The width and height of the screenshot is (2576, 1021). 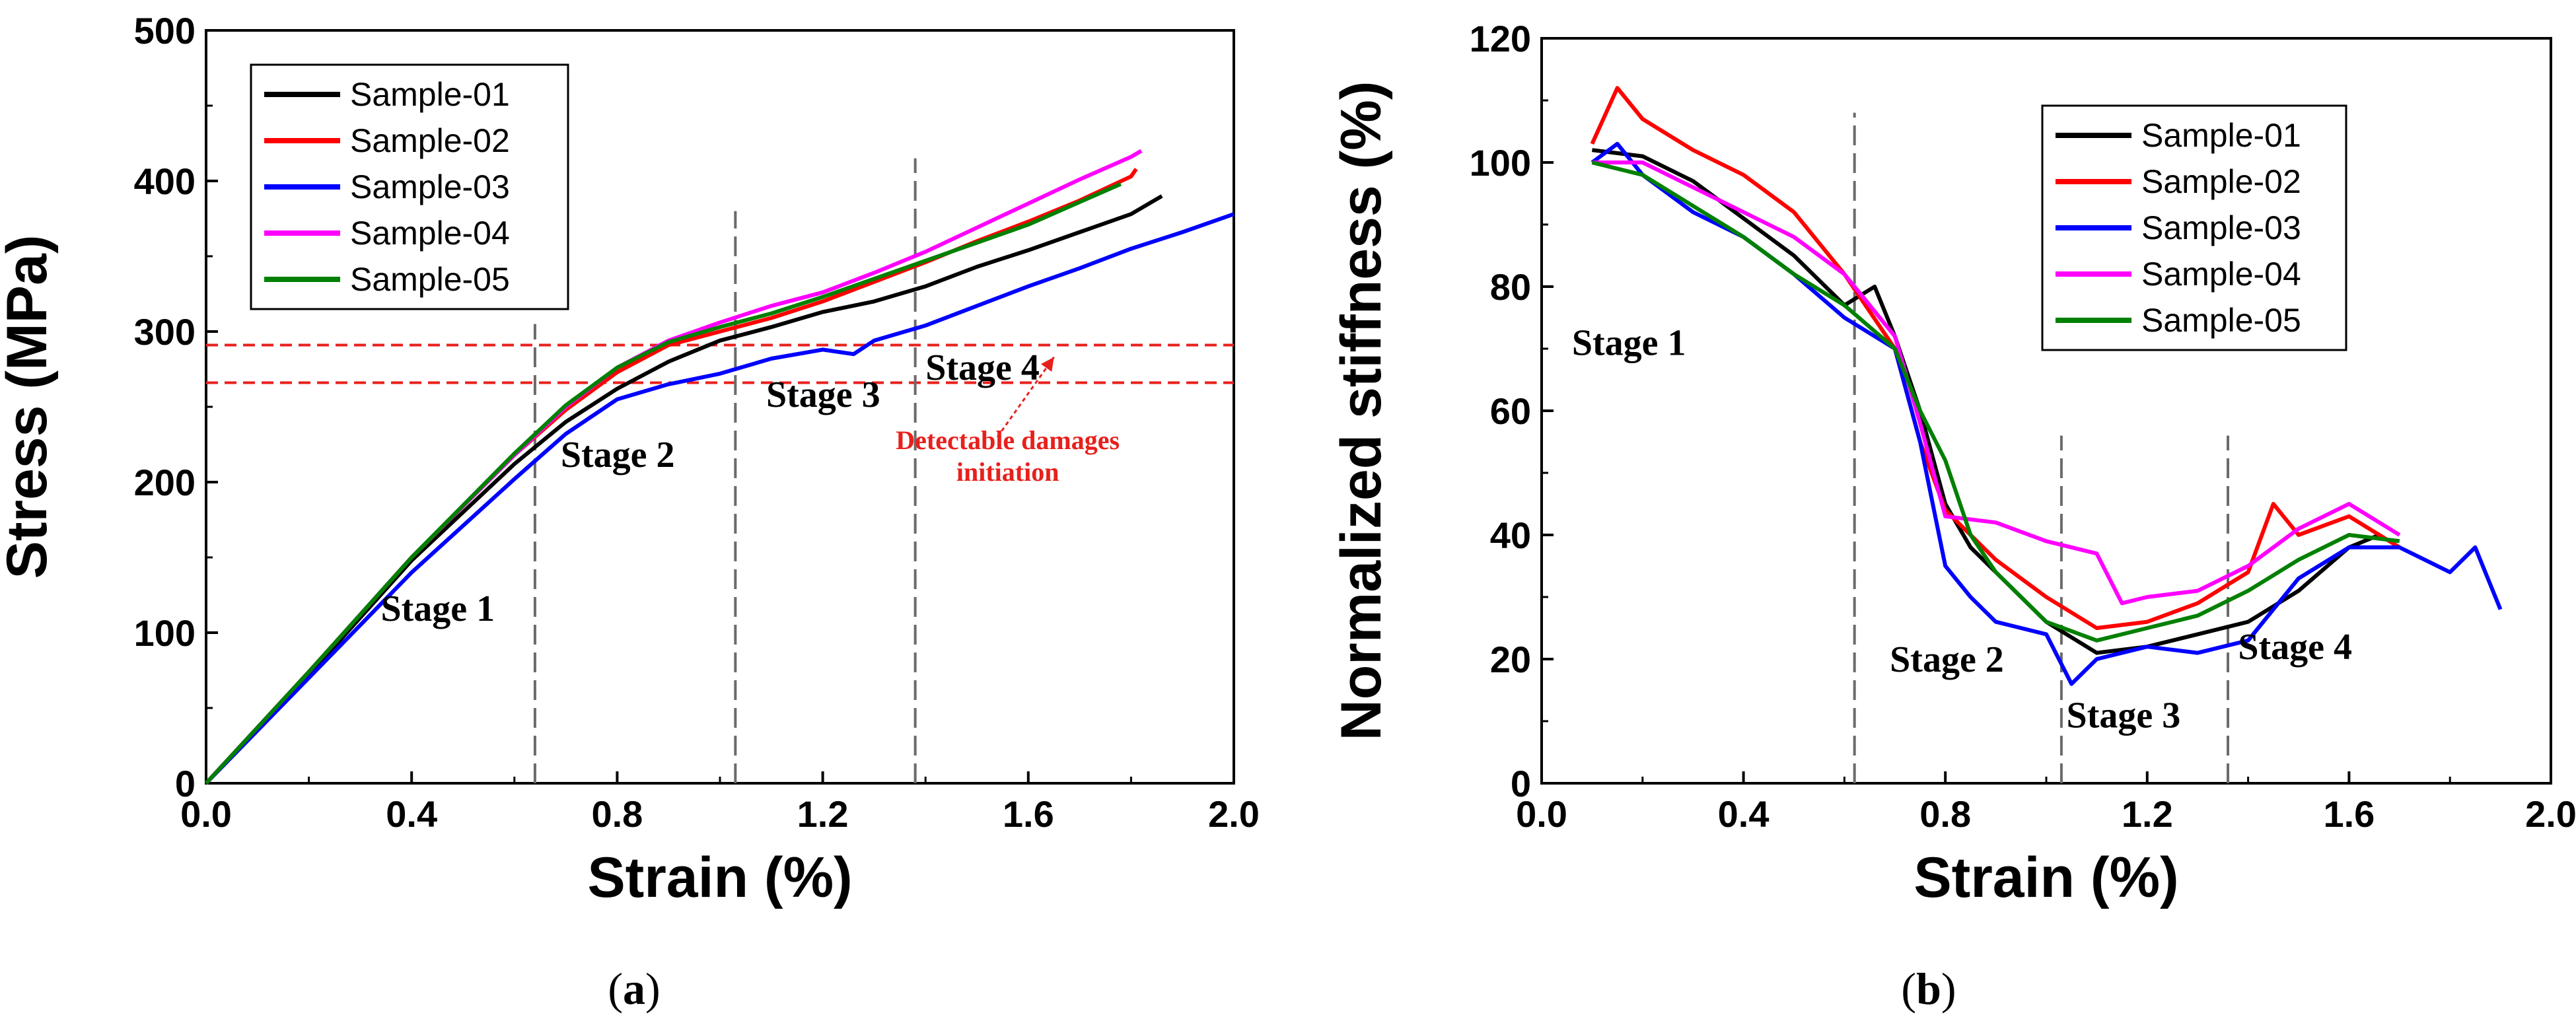 I want to click on annotation-arrowhead, so click(x=1047, y=365).